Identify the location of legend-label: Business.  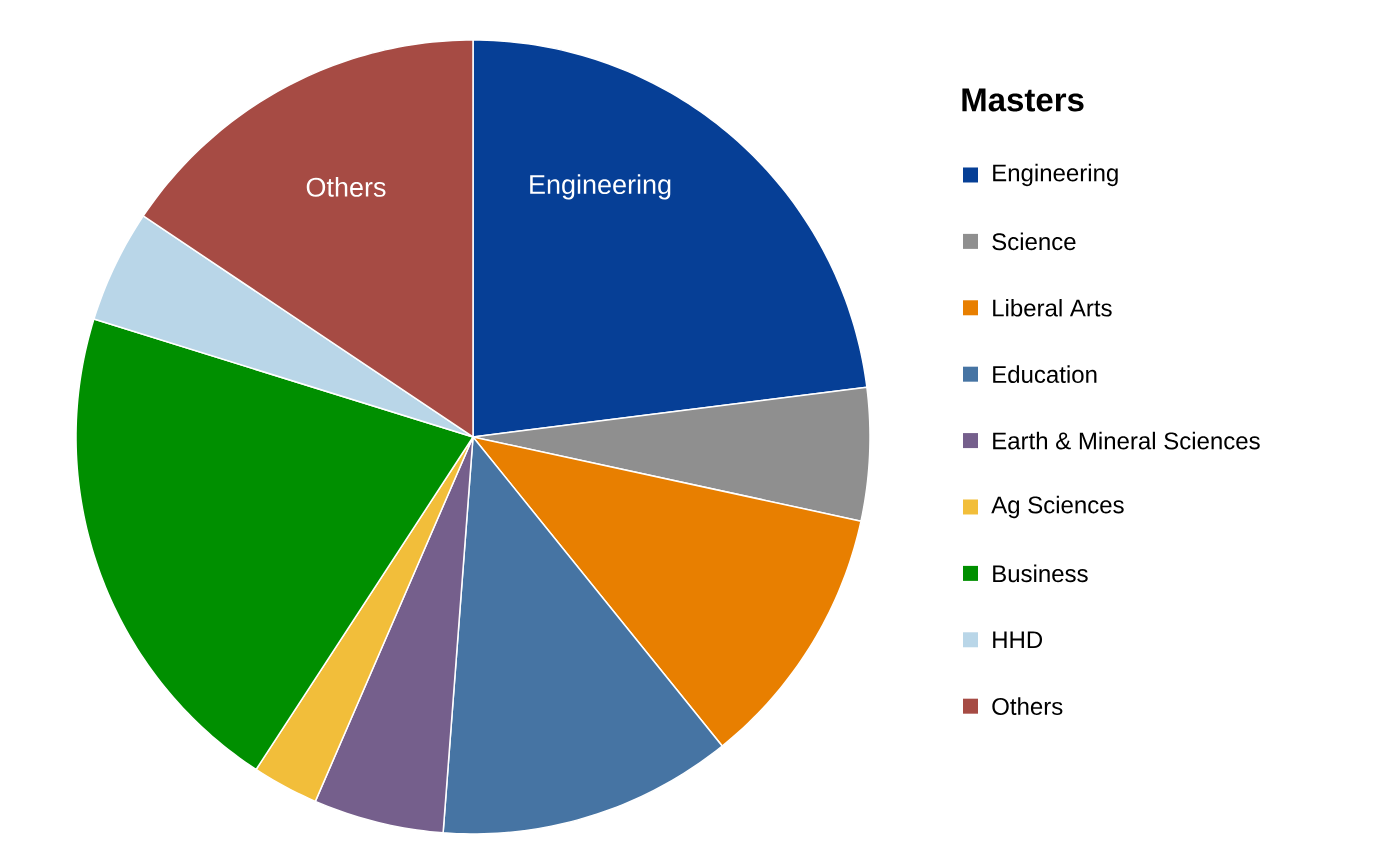
(1040, 573).